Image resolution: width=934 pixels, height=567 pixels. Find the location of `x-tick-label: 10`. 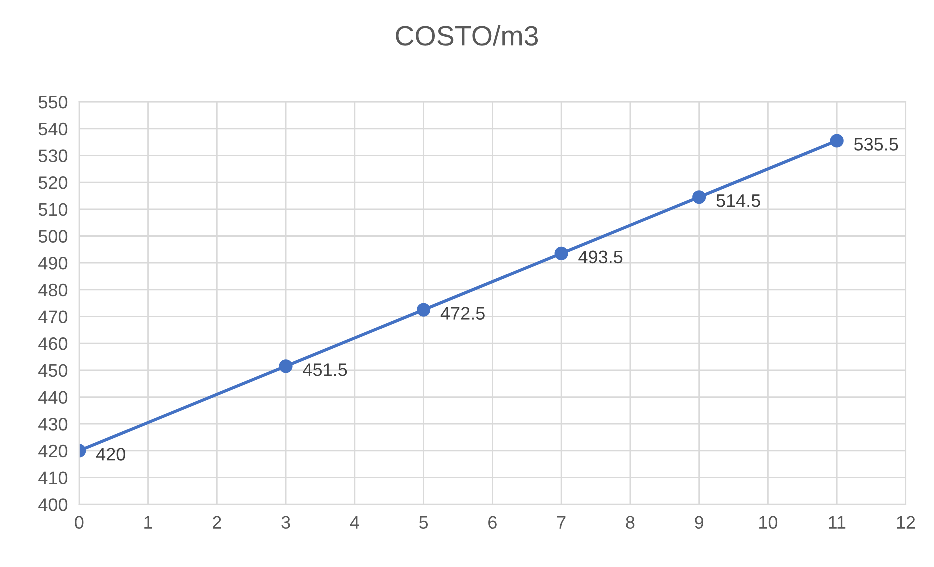

x-tick-label: 10 is located at coordinates (769, 523).